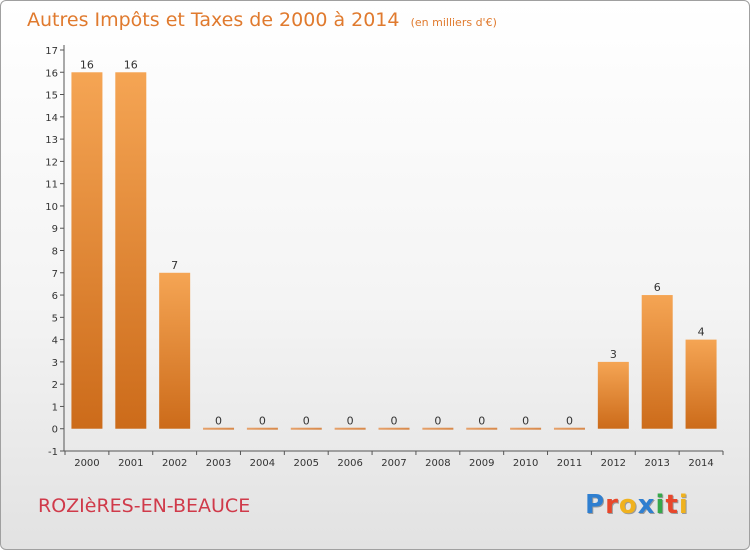 The image size is (750, 550). I want to click on proxiti-logo: Proxiti, so click(637, 505).